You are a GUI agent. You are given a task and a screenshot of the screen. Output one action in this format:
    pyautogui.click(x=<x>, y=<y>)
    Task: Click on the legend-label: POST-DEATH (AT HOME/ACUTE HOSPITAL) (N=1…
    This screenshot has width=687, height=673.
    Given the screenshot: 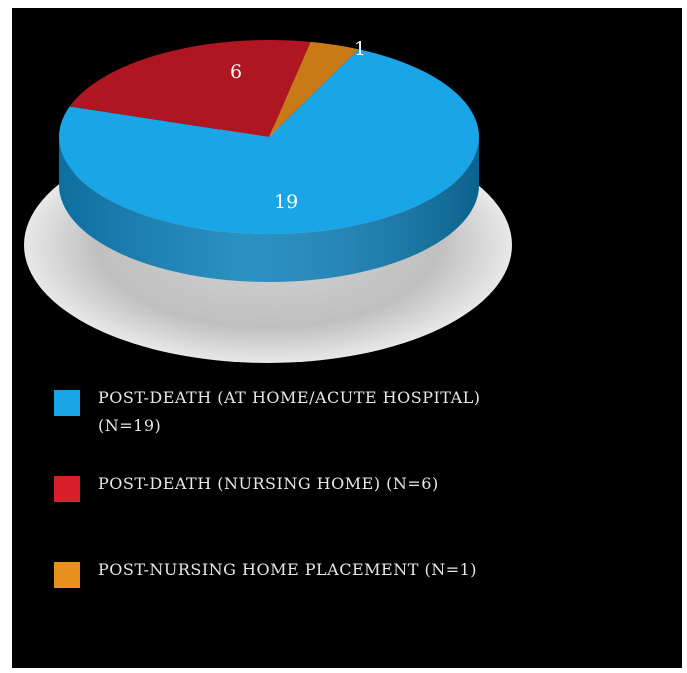 What is the action you would take?
    pyautogui.click(x=289, y=411)
    